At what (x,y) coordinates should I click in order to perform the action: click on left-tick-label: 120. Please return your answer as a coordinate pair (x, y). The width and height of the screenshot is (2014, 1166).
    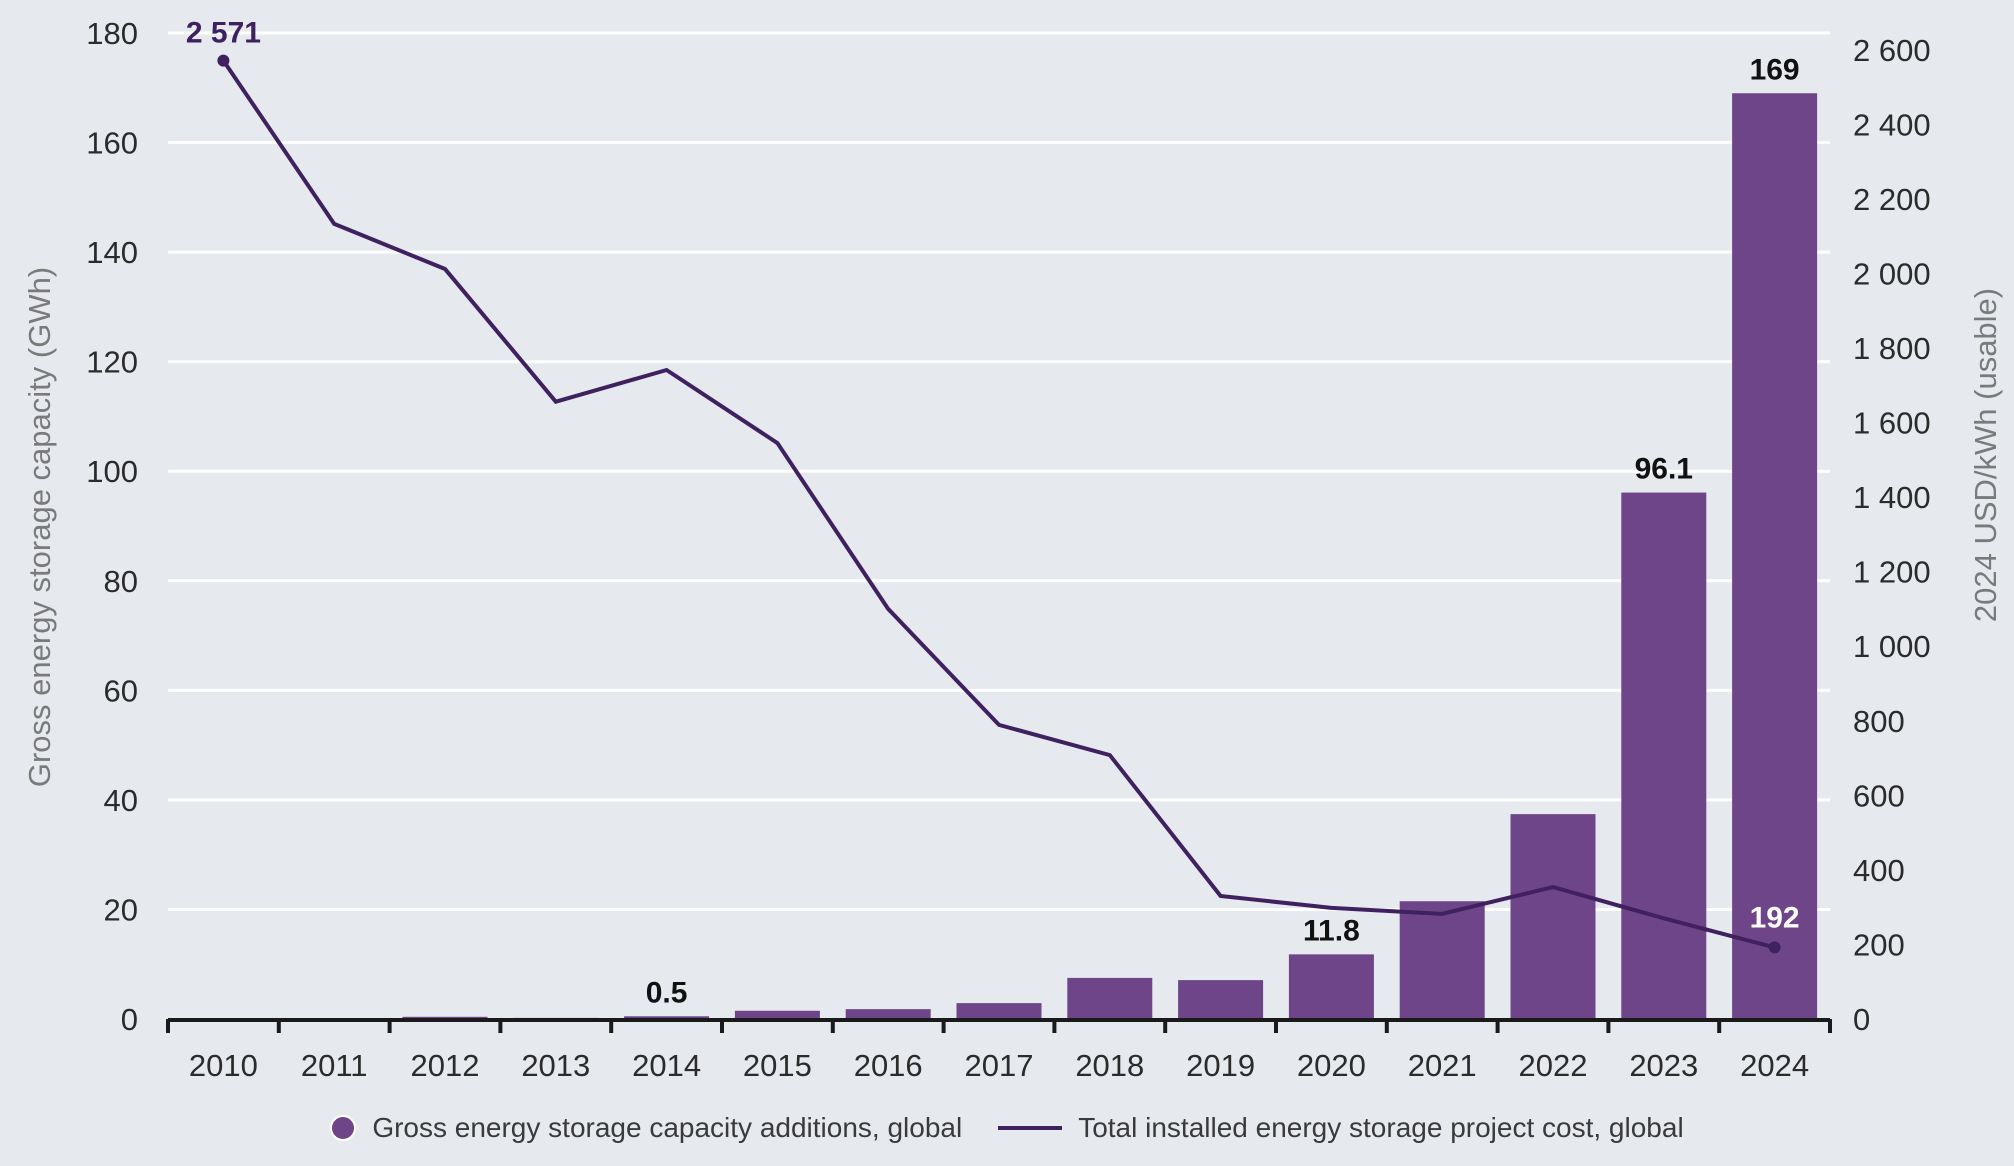
    Looking at the image, I should click on (112, 362).